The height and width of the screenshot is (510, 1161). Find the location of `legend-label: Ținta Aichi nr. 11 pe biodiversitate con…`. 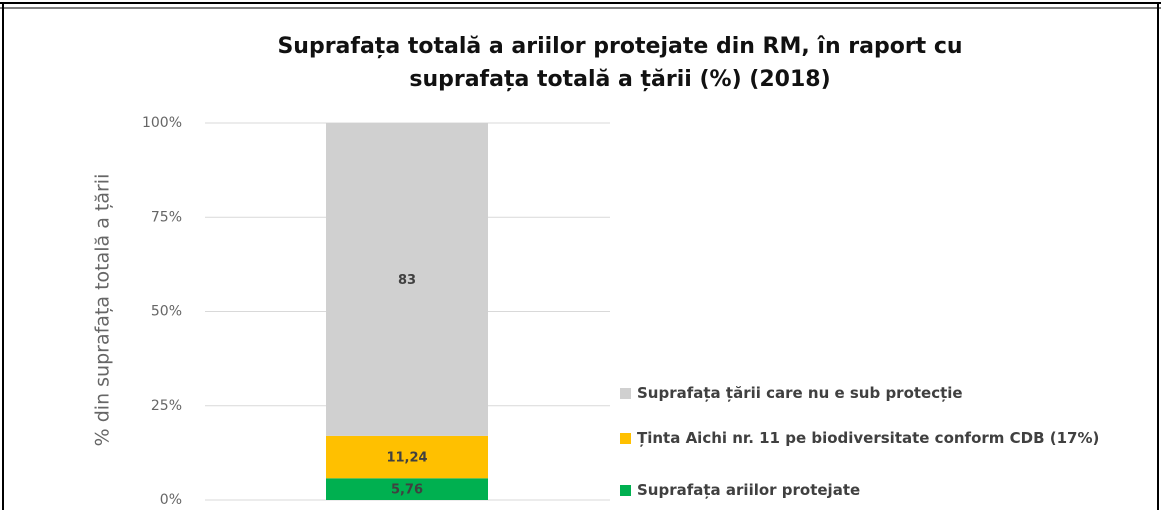

legend-label: Ținta Aichi nr. 11 pe biodiversitate con… is located at coordinates (868, 438).